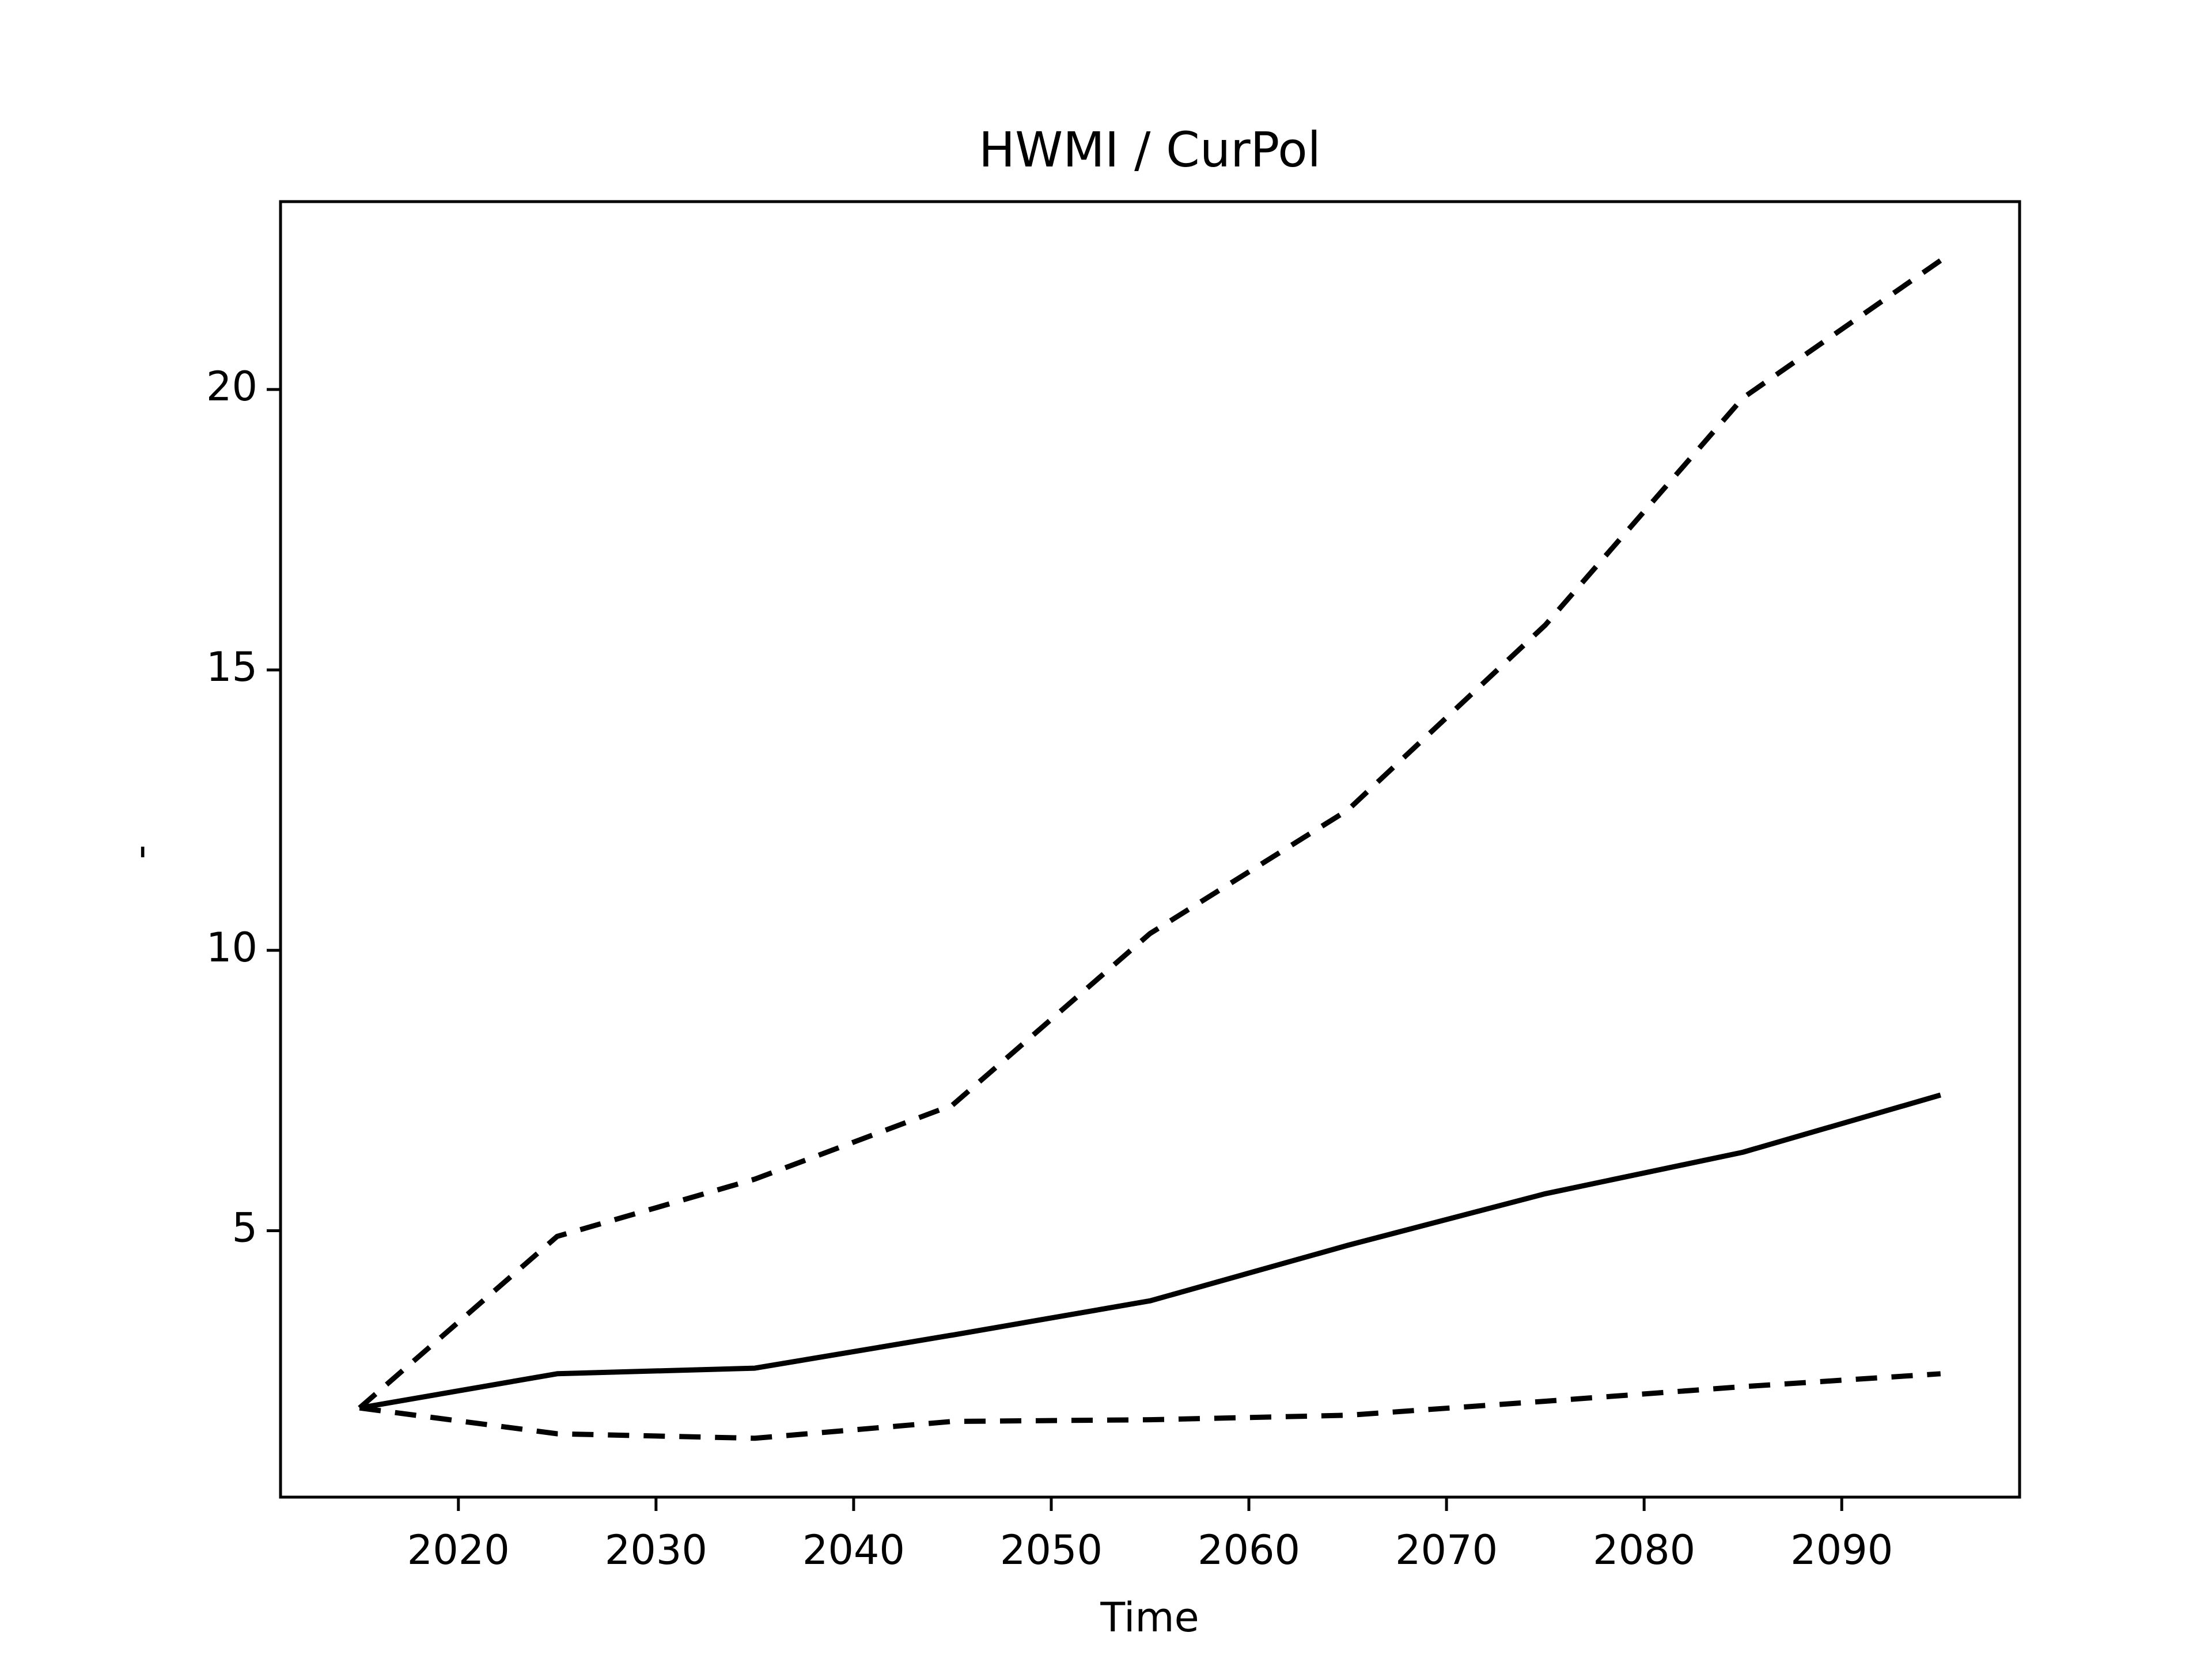  What do you see at coordinates (853, 1550) in the screenshot?
I see `x-tick-label: 2040` at bounding box center [853, 1550].